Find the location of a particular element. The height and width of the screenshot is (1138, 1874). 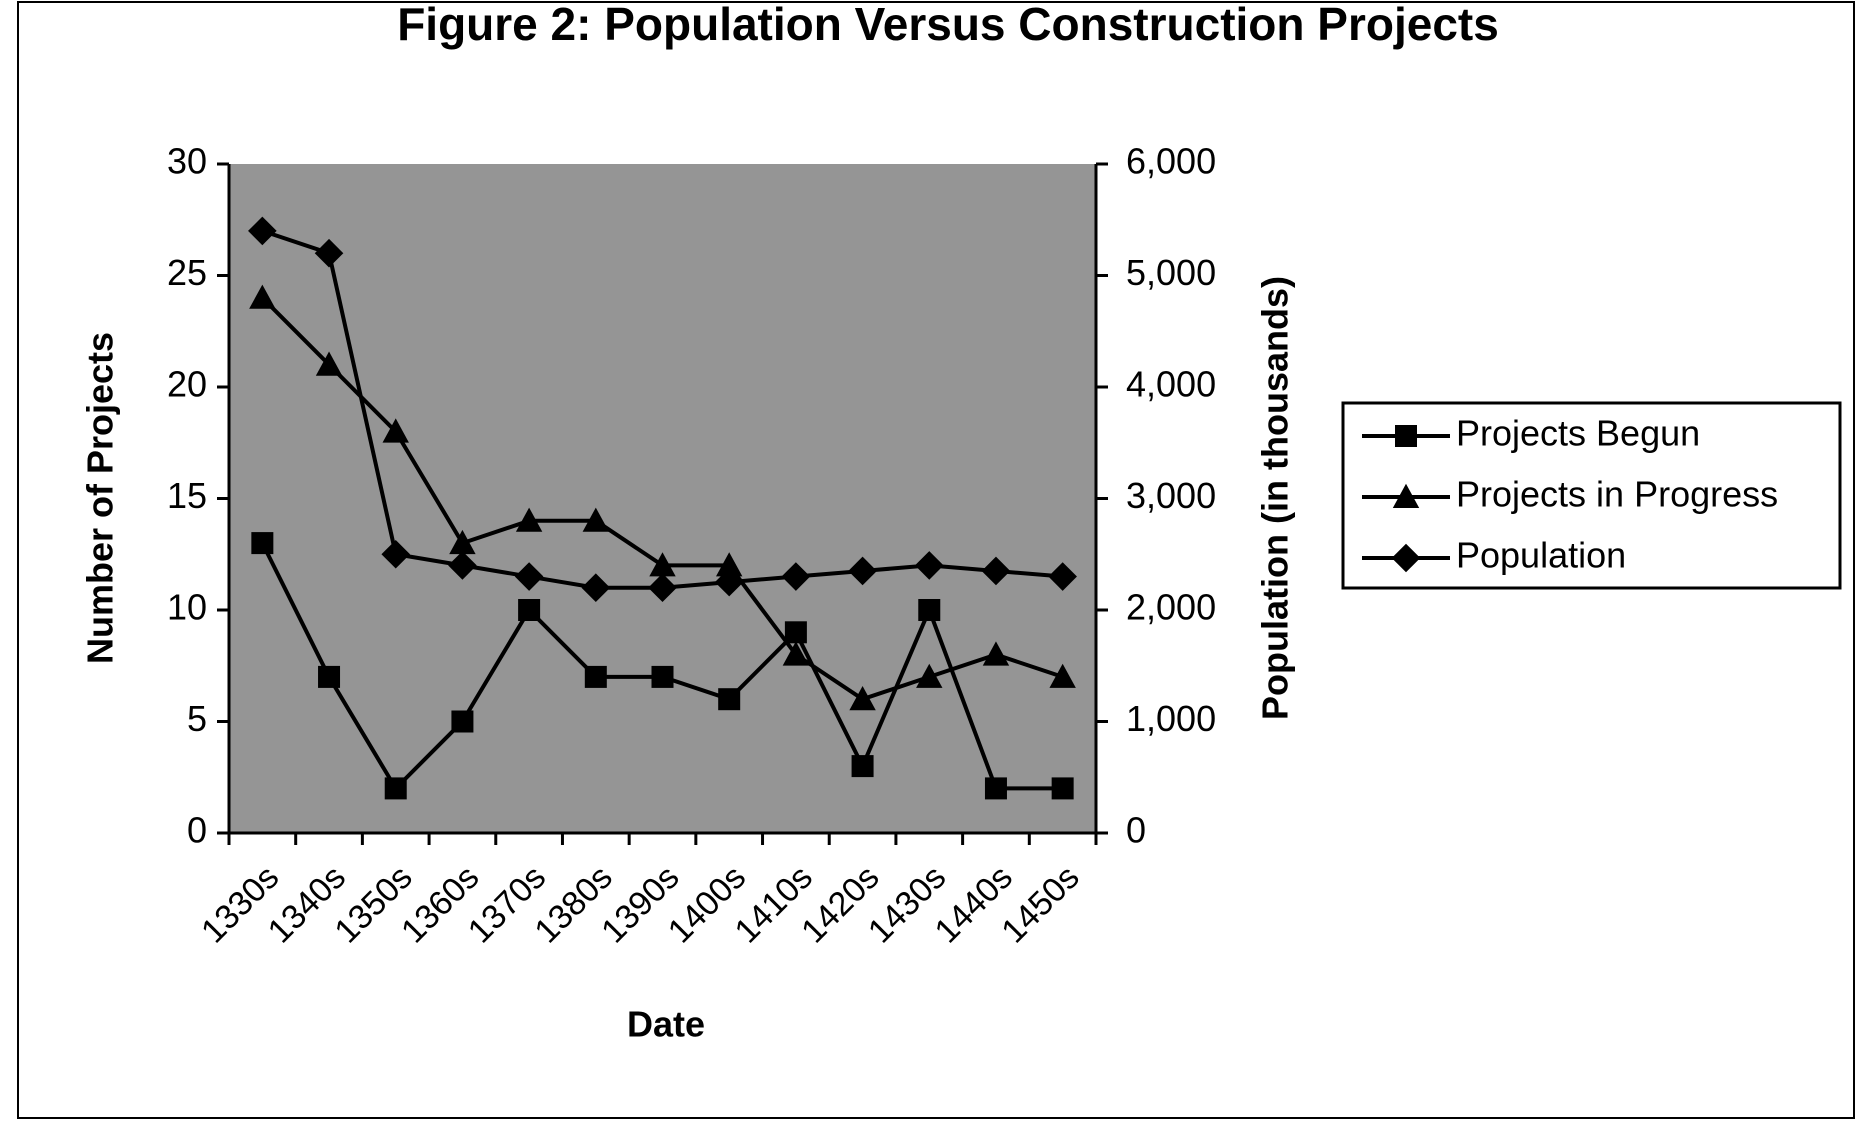

y-tick-label: 5 is located at coordinates (197, 718).